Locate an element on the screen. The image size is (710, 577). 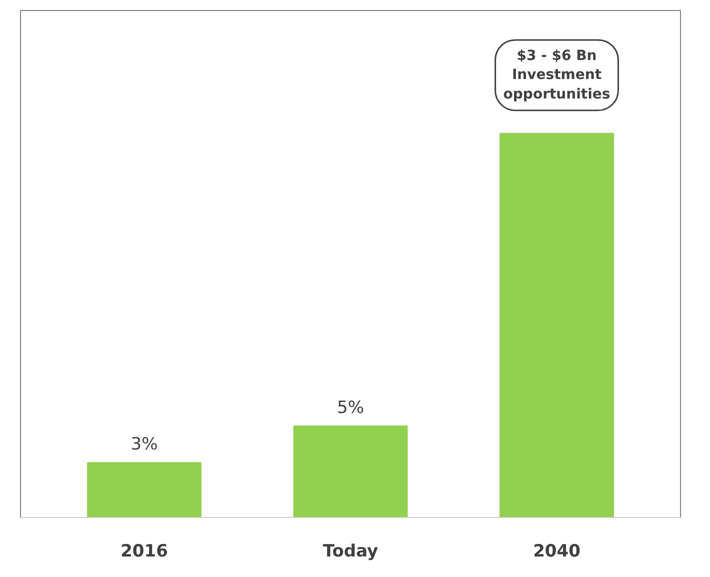
data-label: 3% is located at coordinates (144, 444).